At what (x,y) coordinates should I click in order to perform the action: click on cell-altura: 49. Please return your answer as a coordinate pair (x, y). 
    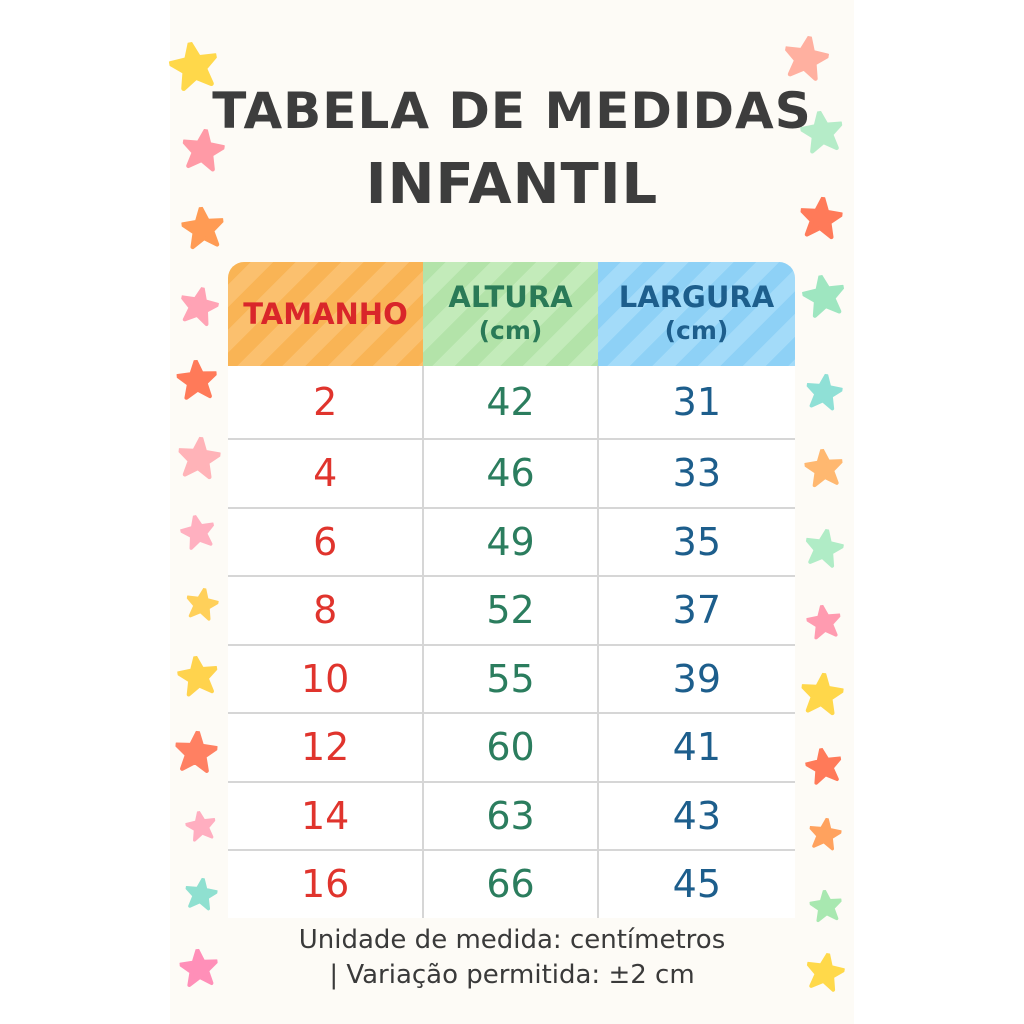
    Looking at the image, I should click on (511, 541).